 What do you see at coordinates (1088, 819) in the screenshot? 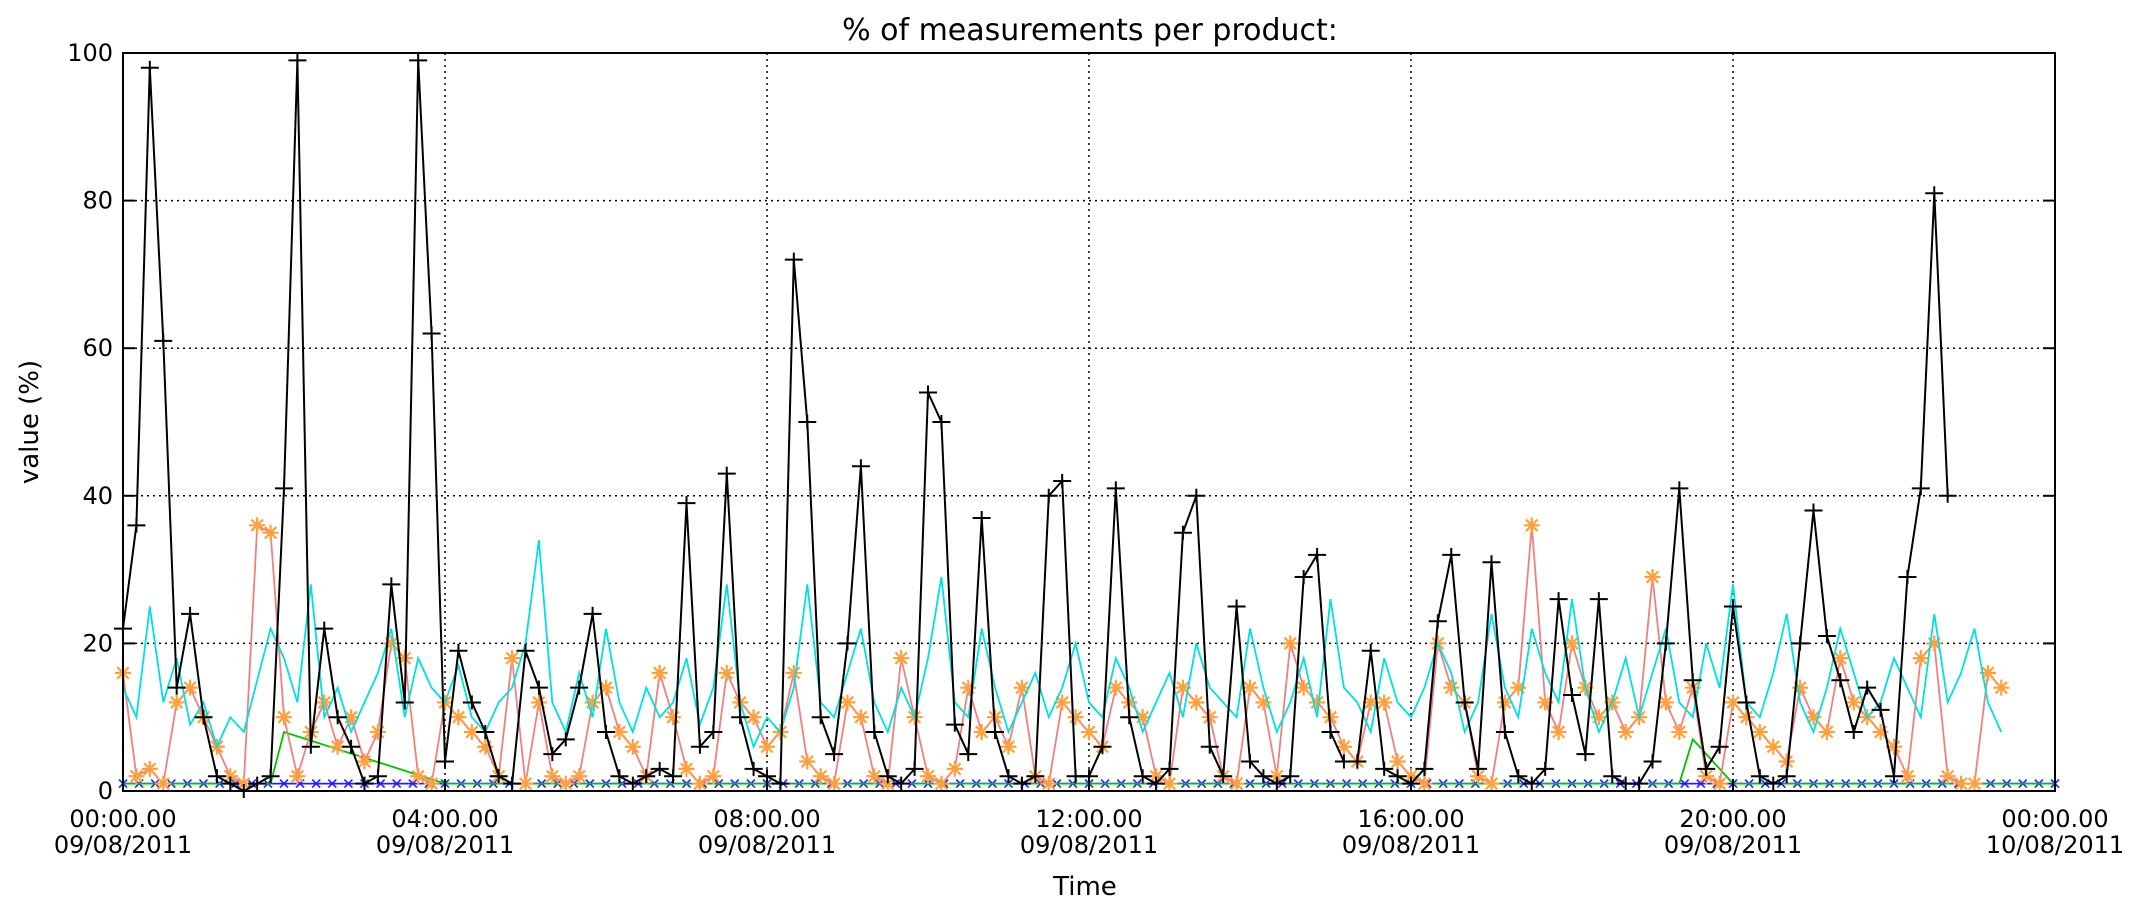
I see `x-tick-label-time: 12:00.00` at bounding box center [1088, 819].